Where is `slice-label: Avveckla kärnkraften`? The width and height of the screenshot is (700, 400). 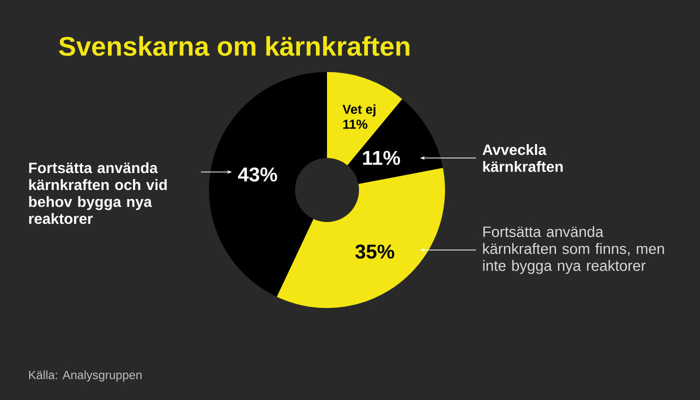 slice-label: Avveckla kärnkraften is located at coordinates (522, 158).